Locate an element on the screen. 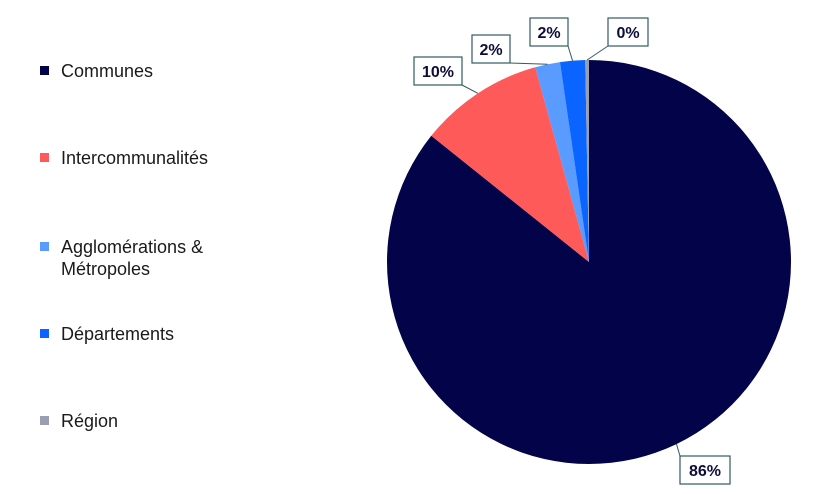 The height and width of the screenshot is (494, 813). leader-line-departements is located at coordinates (570, 53).